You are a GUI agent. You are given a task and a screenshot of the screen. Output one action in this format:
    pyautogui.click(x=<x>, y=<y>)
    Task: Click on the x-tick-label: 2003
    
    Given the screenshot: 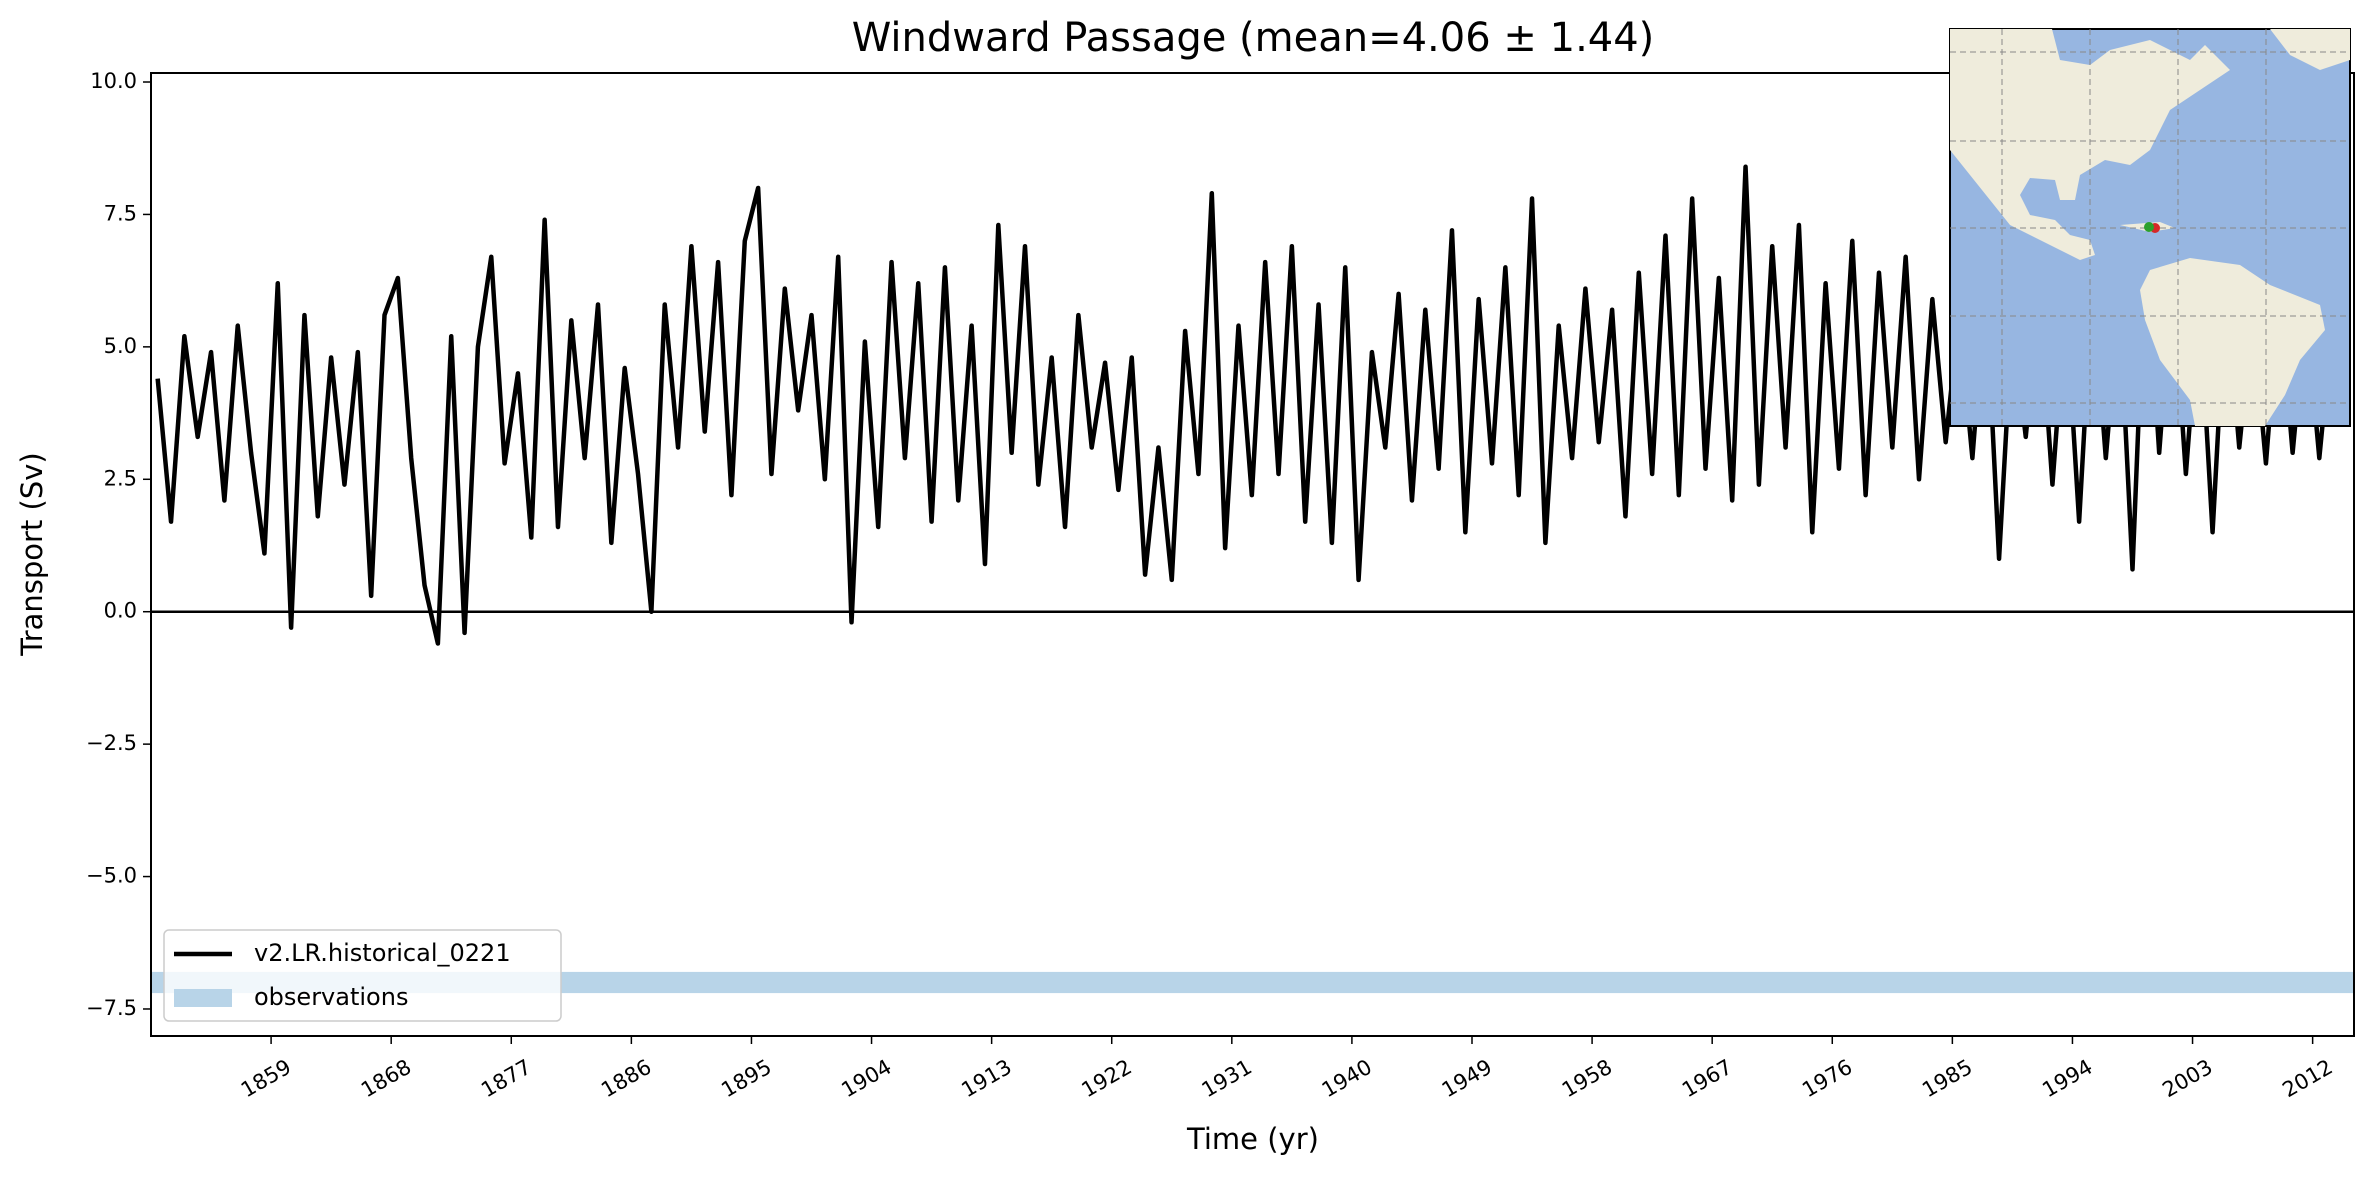 What is the action you would take?
    pyautogui.click(x=2187, y=1079)
    